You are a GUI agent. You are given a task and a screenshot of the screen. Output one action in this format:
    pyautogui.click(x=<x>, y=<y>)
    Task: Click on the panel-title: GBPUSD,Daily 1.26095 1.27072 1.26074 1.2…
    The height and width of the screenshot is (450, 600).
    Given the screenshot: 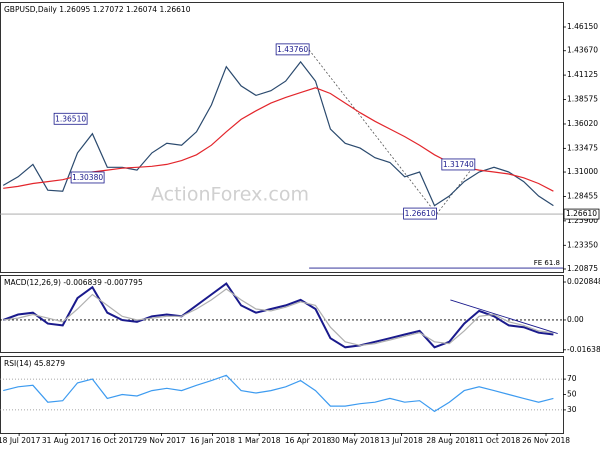 What is the action you would take?
    pyautogui.click(x=97, y=9)
    